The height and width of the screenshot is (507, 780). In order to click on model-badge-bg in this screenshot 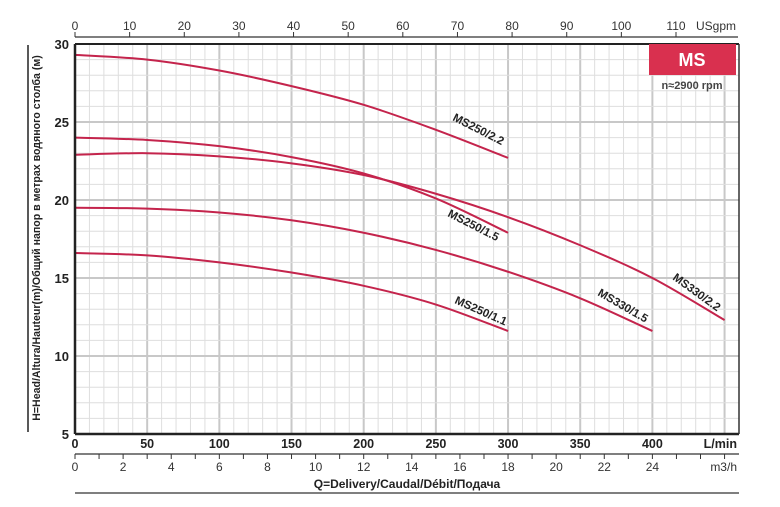, I will do `click(692, 59)`.